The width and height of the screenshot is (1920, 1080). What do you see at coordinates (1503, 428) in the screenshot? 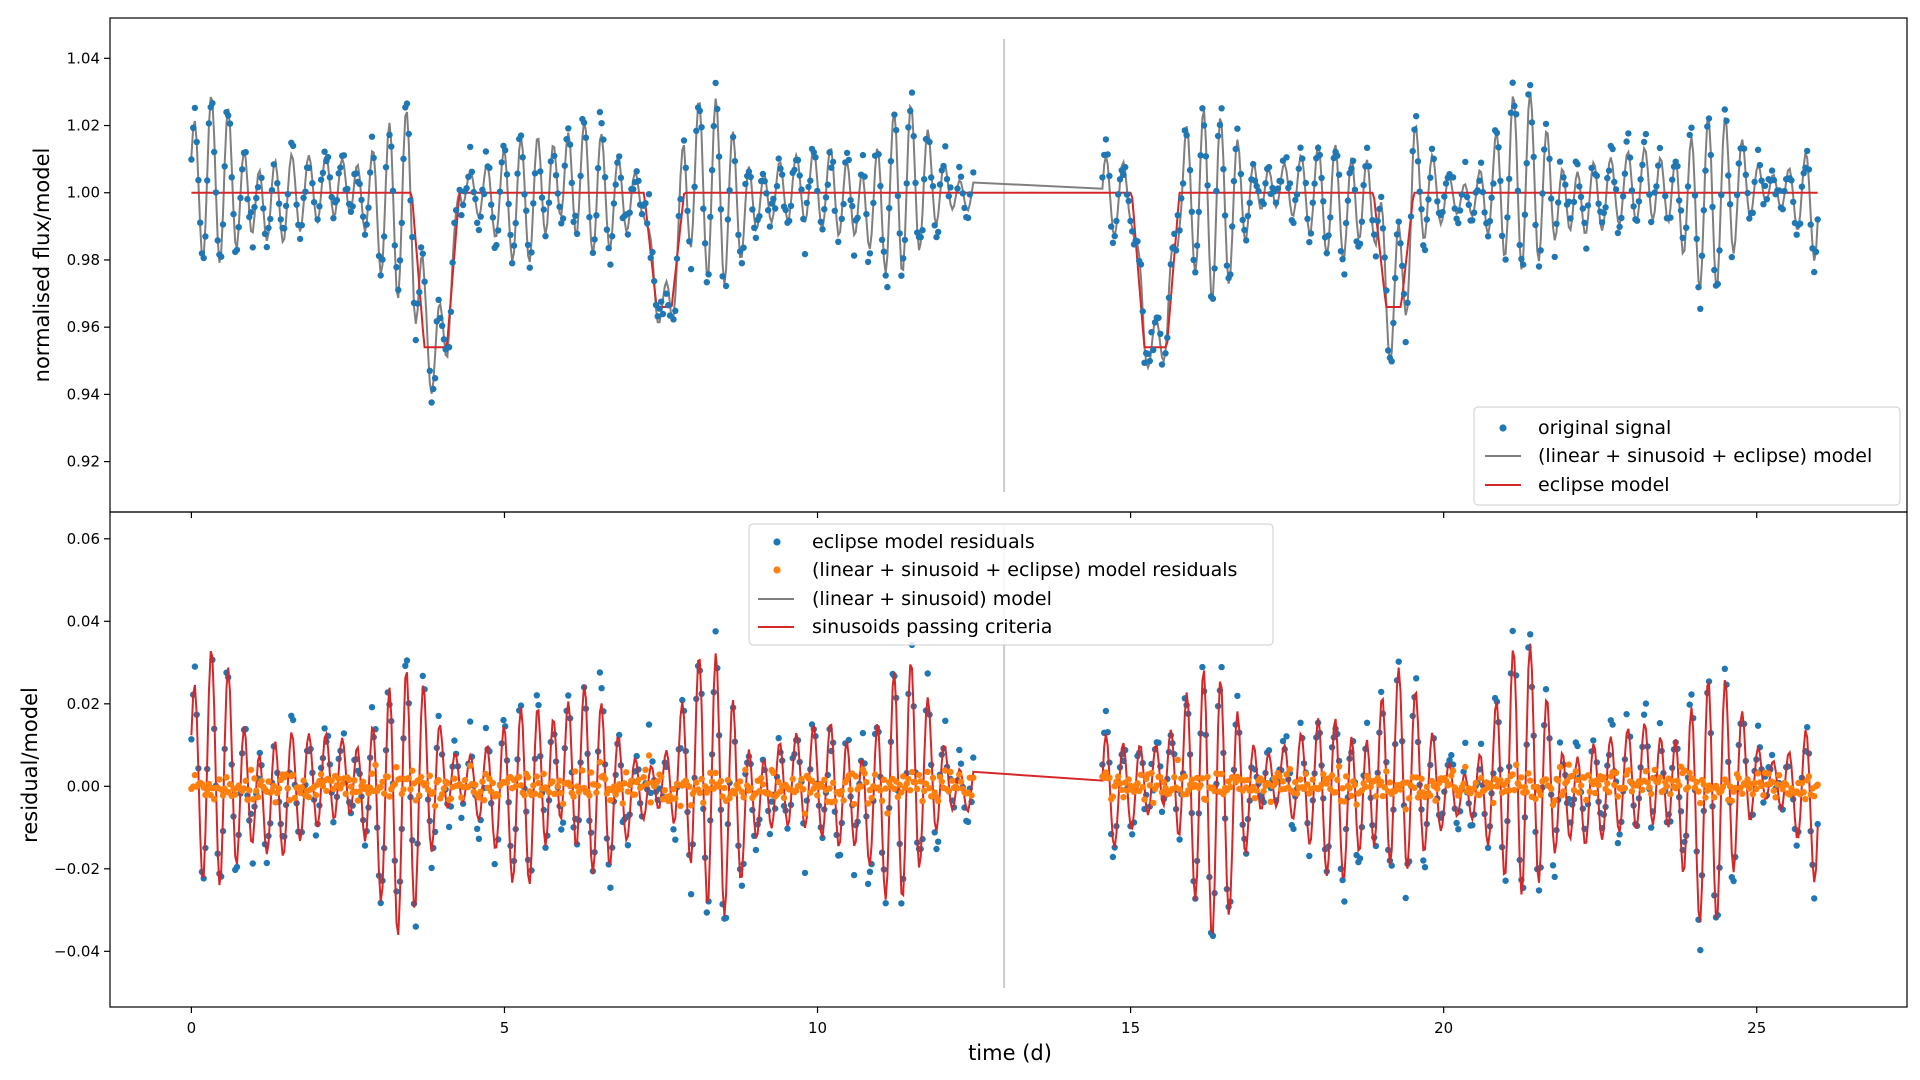
I see `legend-marker-original-signal` at bounding box center [1503, 428].